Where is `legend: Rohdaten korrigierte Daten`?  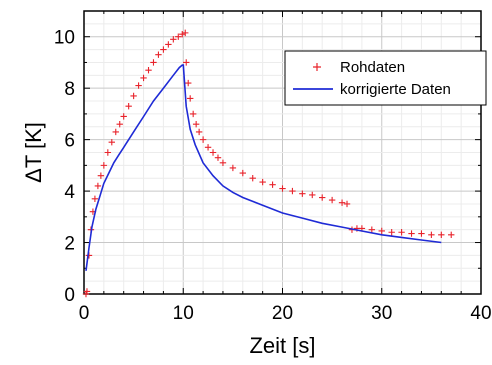 legend: Rohdaten korrigierte Daten is located at coordinates (385, 78).